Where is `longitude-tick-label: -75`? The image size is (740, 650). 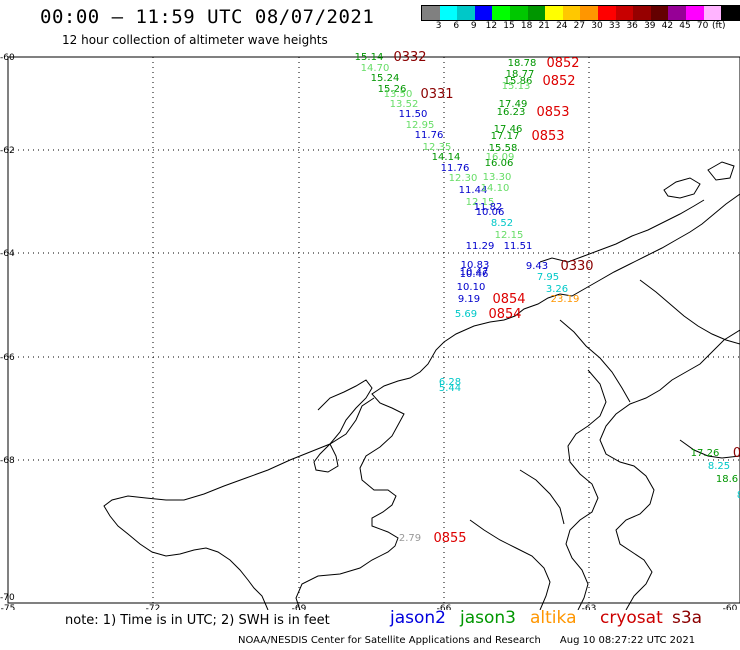
longitude-tick-label: -75 is located at coordinates (8, 607).